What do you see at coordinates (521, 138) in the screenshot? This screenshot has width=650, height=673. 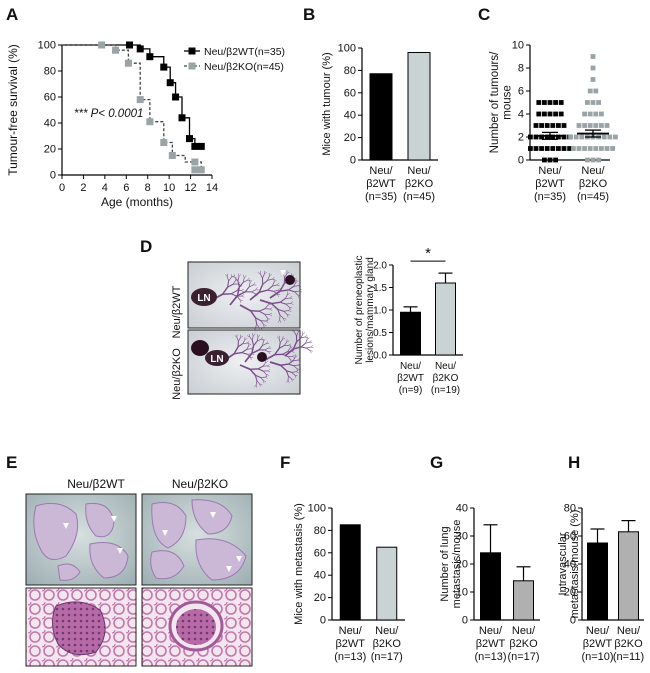 I see `y-tick-label: 2` at bounding box center [521, 138].